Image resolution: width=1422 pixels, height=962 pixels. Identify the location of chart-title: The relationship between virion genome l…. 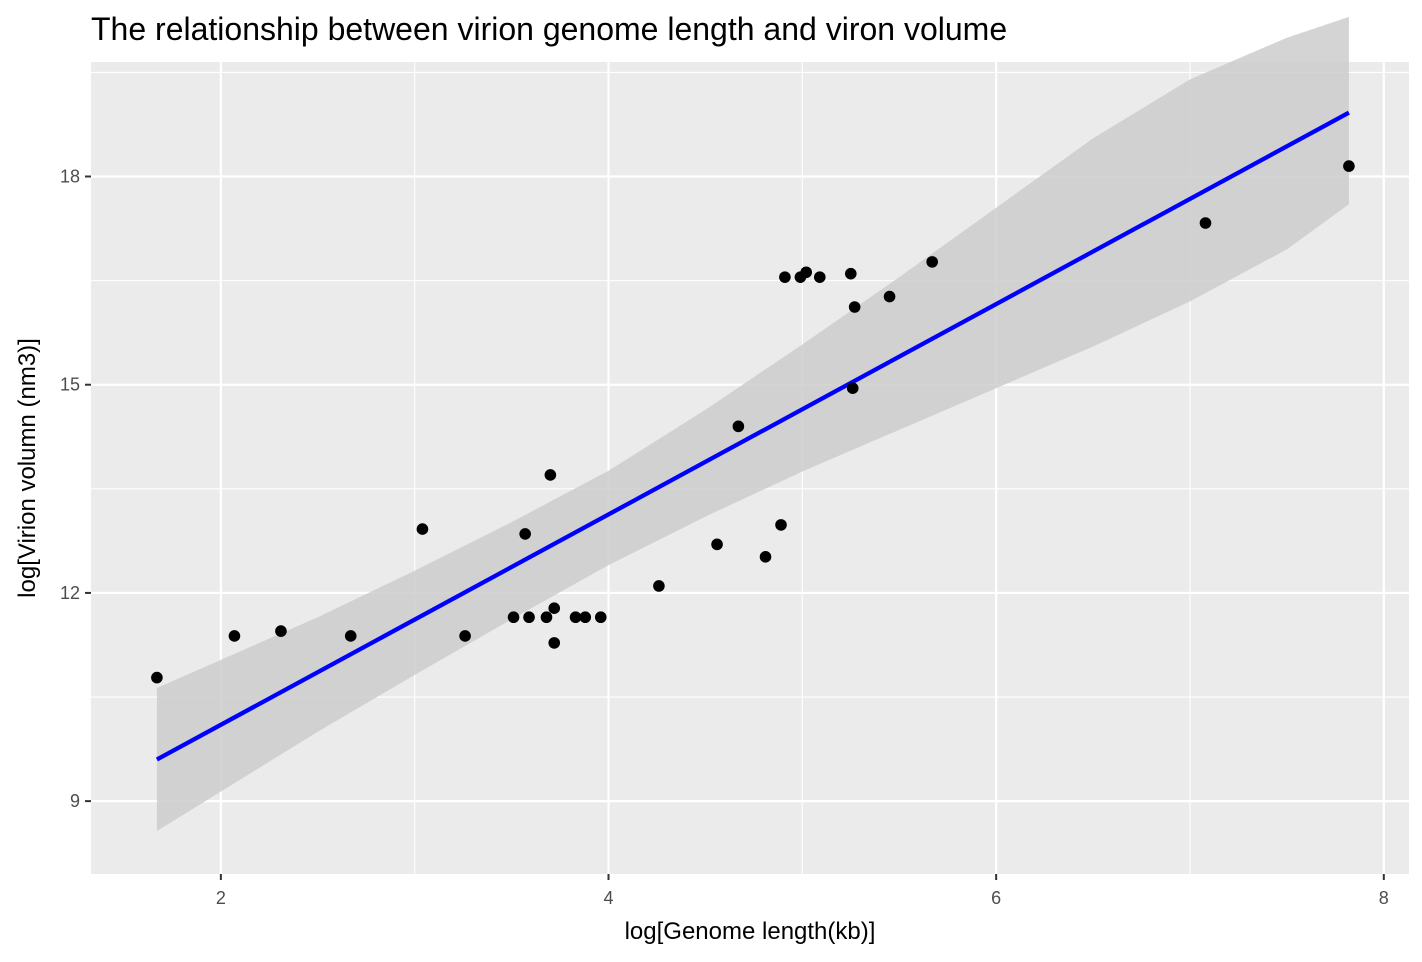
(549, 29).